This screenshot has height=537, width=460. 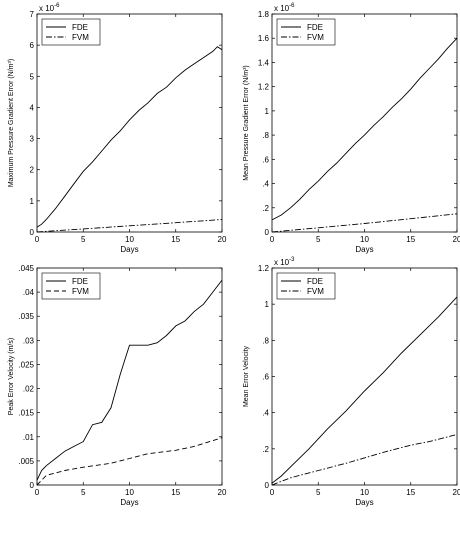 I want to click on y-tick-label: .04, so click(x=29, y=292).